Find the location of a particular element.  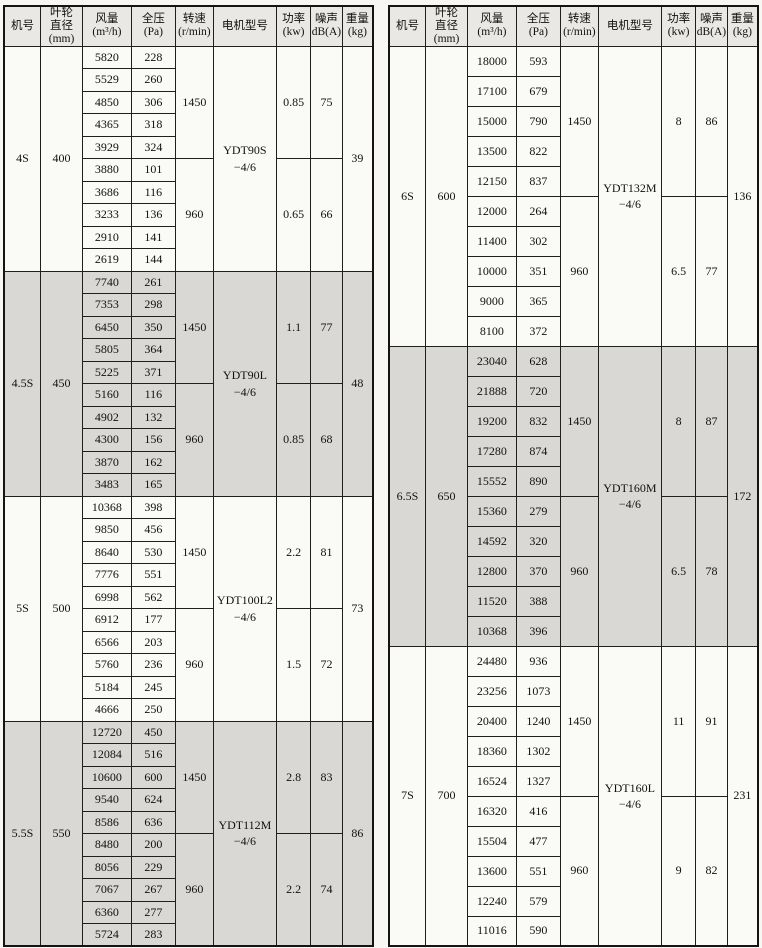

header-motor-line: 电机型号 is located at coordinates (244, 25).